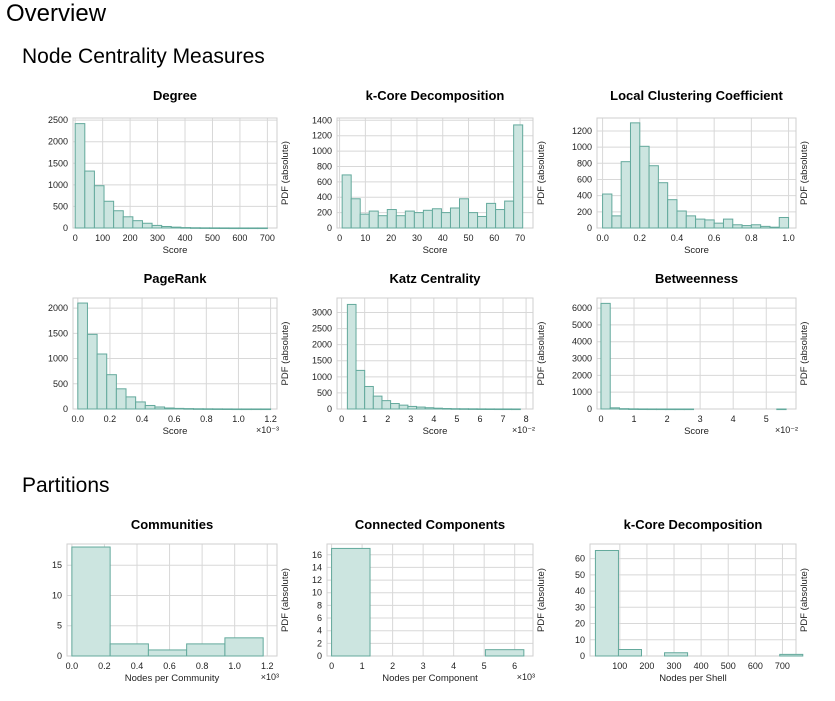 The image size is (835, 701). Describe the element at coordinates (696, 95) in the screenshot. I see `chart-title: Local Clustering Coefficient` at that location.